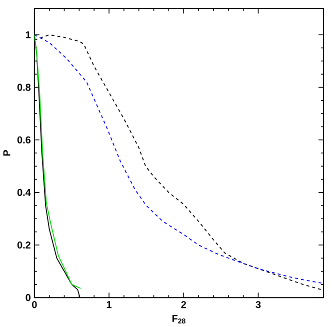 The image size is (332, 327). What do you see at coordinates (28, 34) in the screenshot?
I see `y-tick-label: 1` at bounding box center [28, 34].